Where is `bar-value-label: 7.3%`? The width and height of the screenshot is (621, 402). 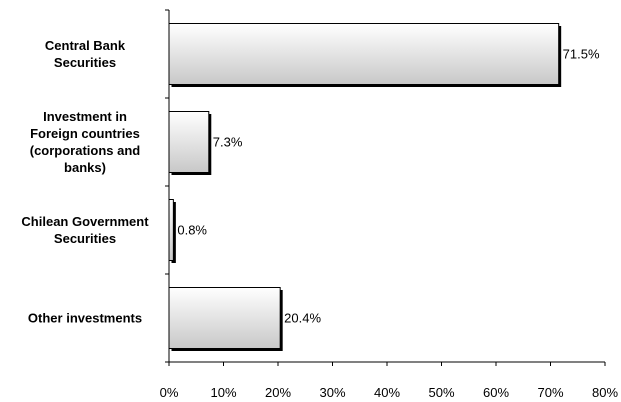 bar-value-label: 7.3% is located at coordinates (228, 142).